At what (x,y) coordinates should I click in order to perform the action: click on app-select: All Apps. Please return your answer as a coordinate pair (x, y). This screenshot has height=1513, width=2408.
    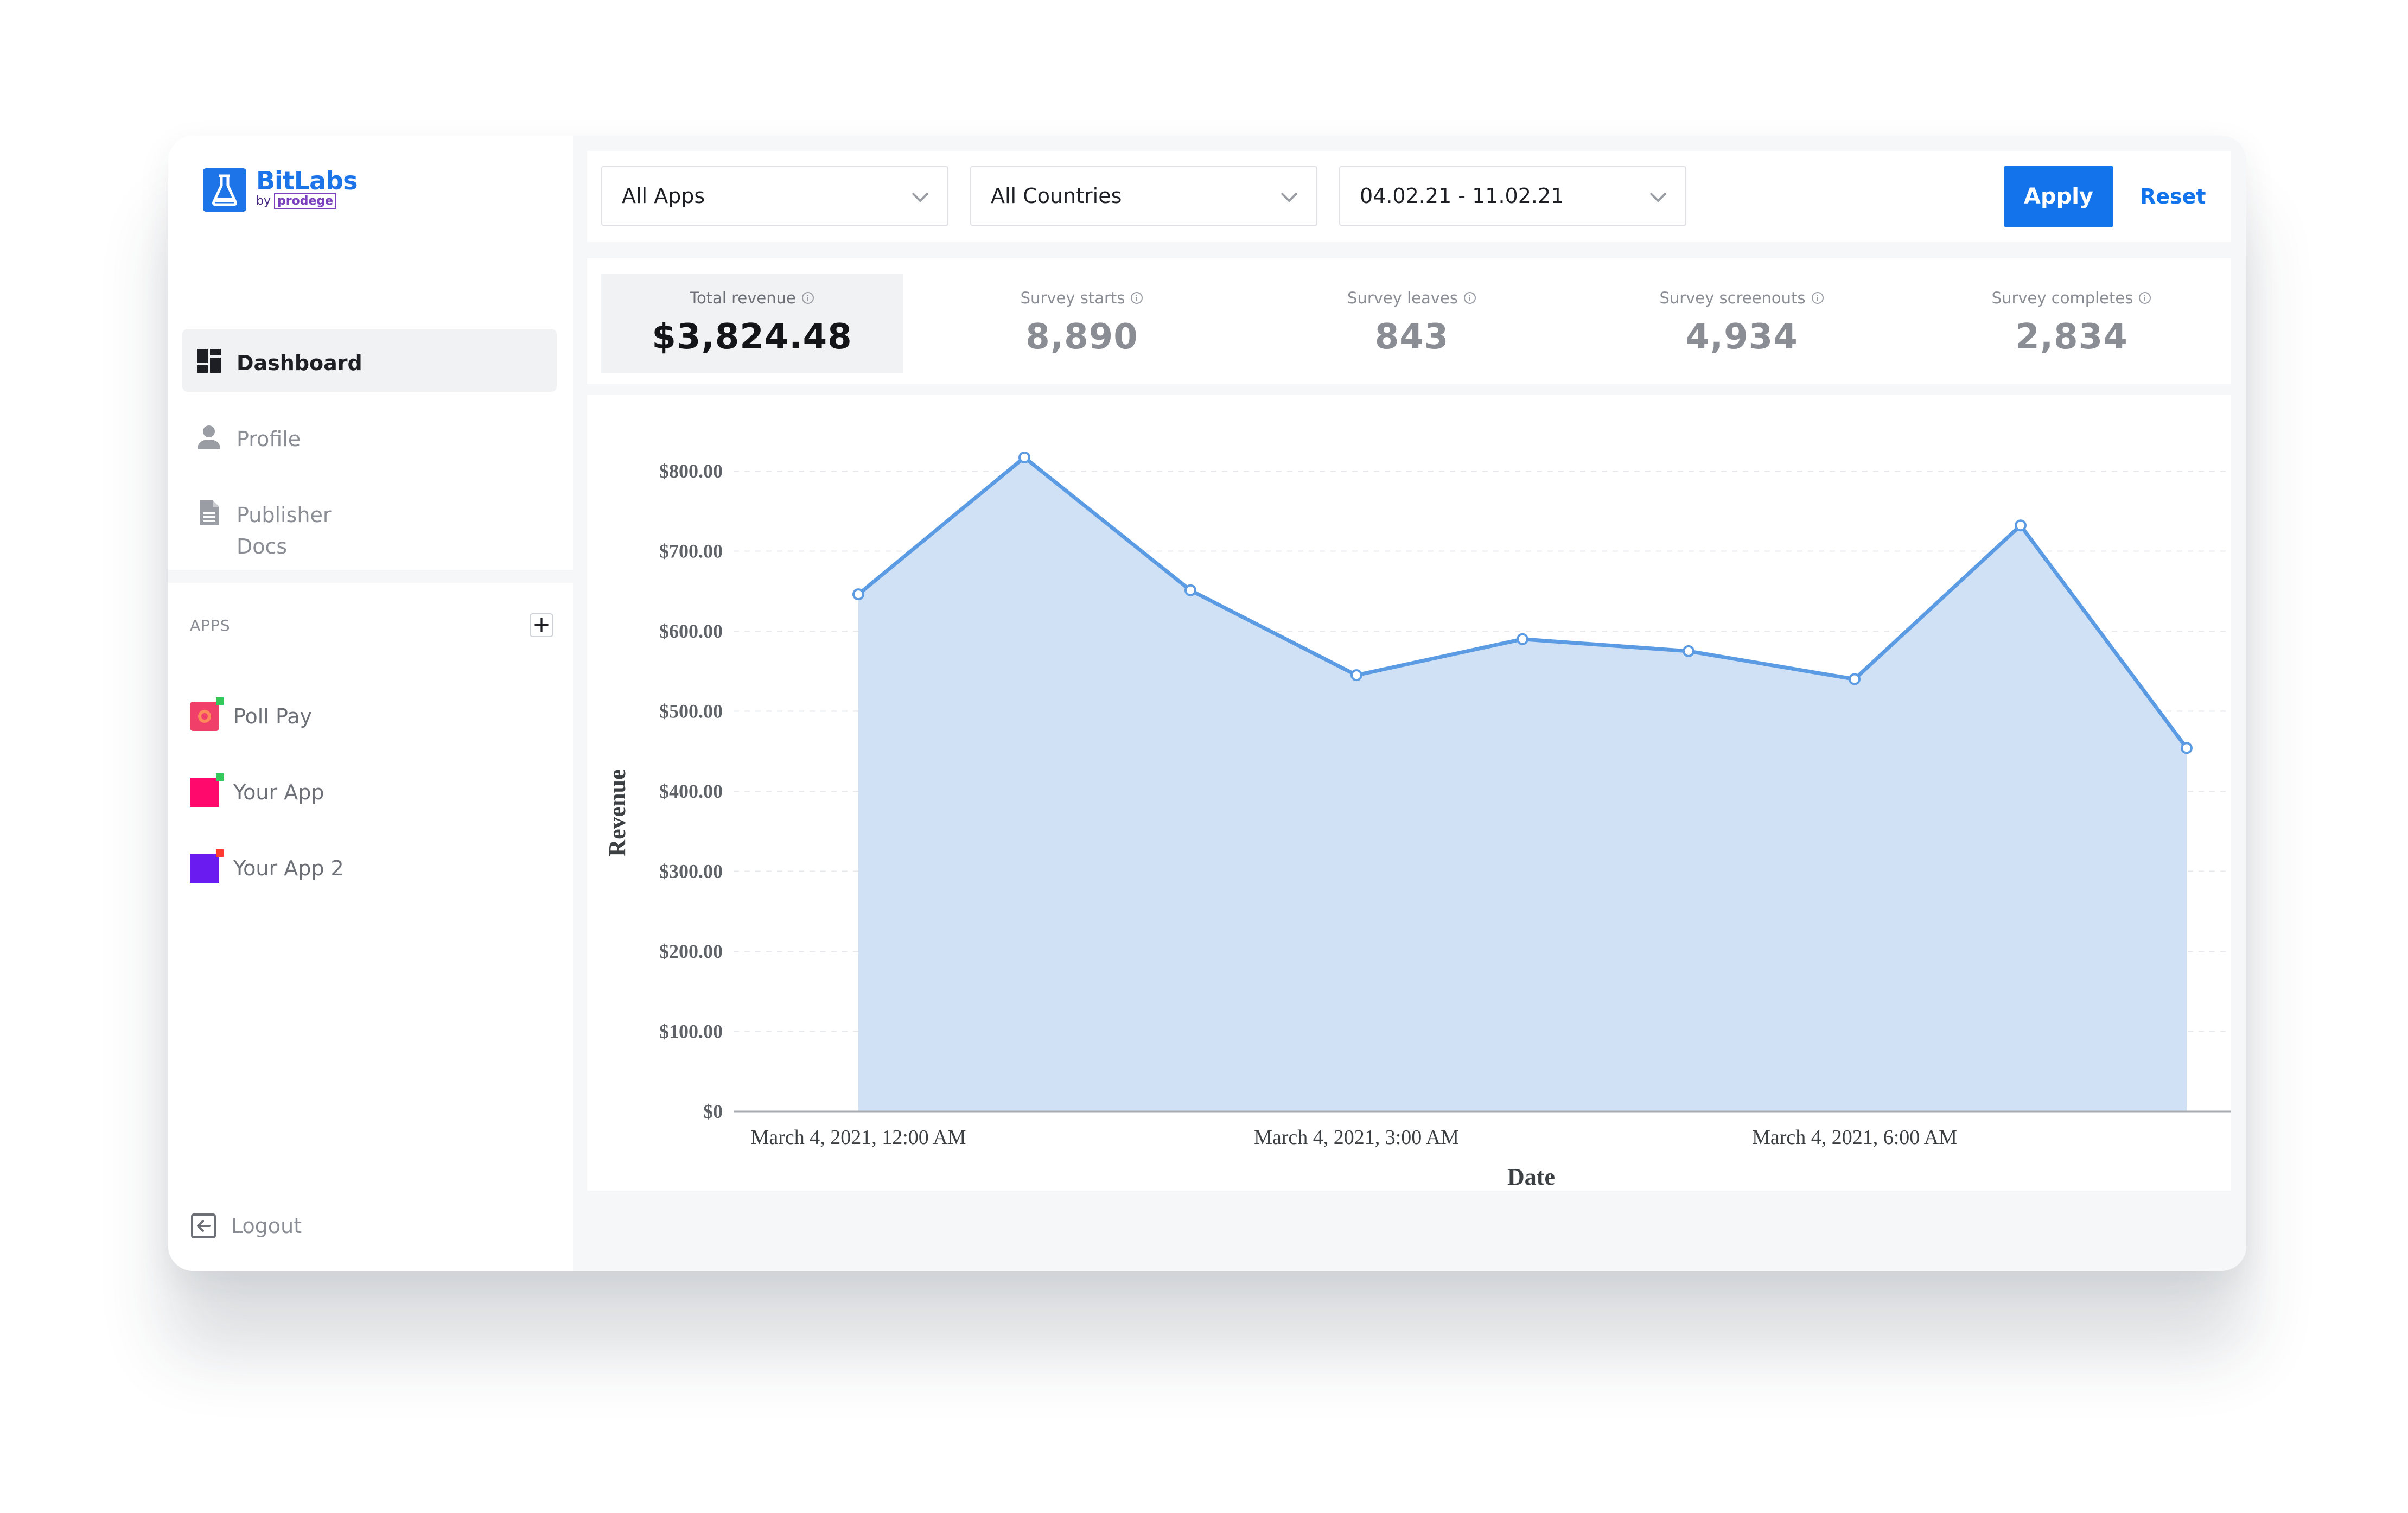
    Looking at the image, I should click on (774, 196).